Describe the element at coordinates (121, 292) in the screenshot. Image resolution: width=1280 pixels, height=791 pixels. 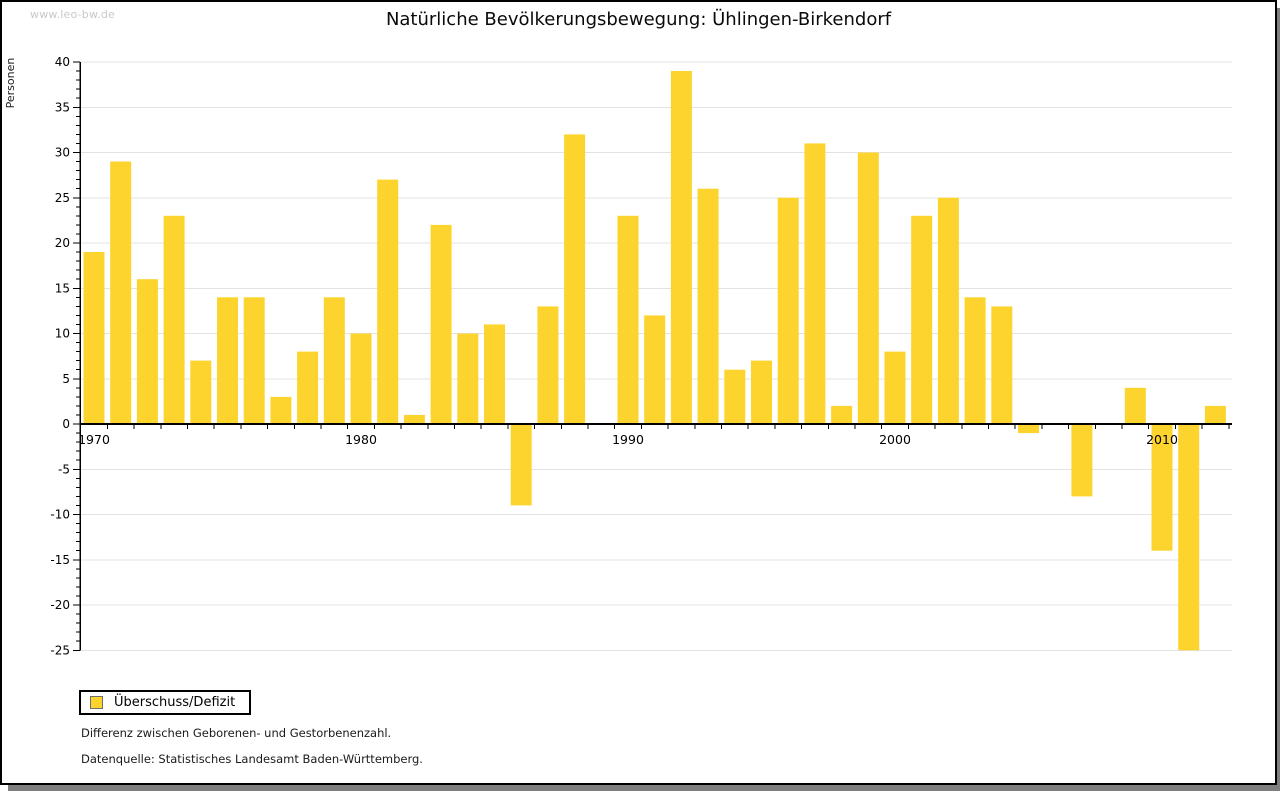
I see `bar-1971` at that location.